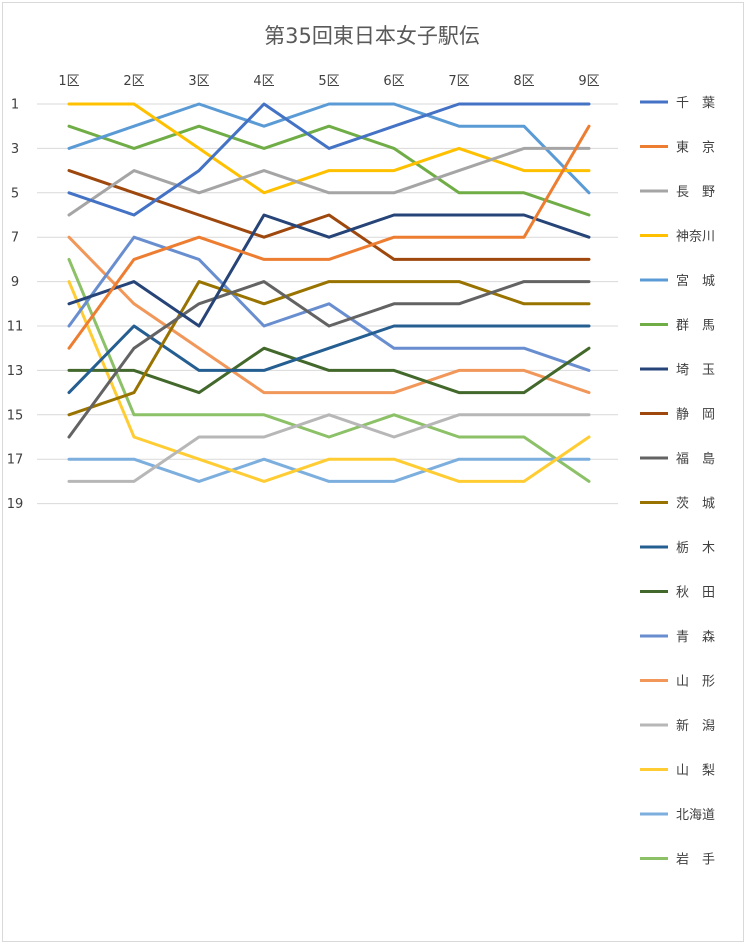 This screenshot has height=946, width=748. I want to click on legend-label: 福 島, so click(695, 459).